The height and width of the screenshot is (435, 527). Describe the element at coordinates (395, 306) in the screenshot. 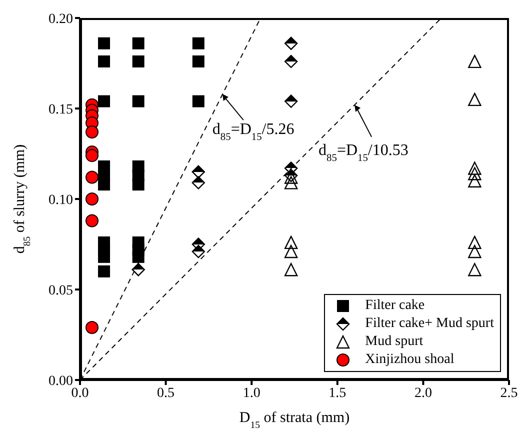

I see `legend-label: Filter cake` at that location.